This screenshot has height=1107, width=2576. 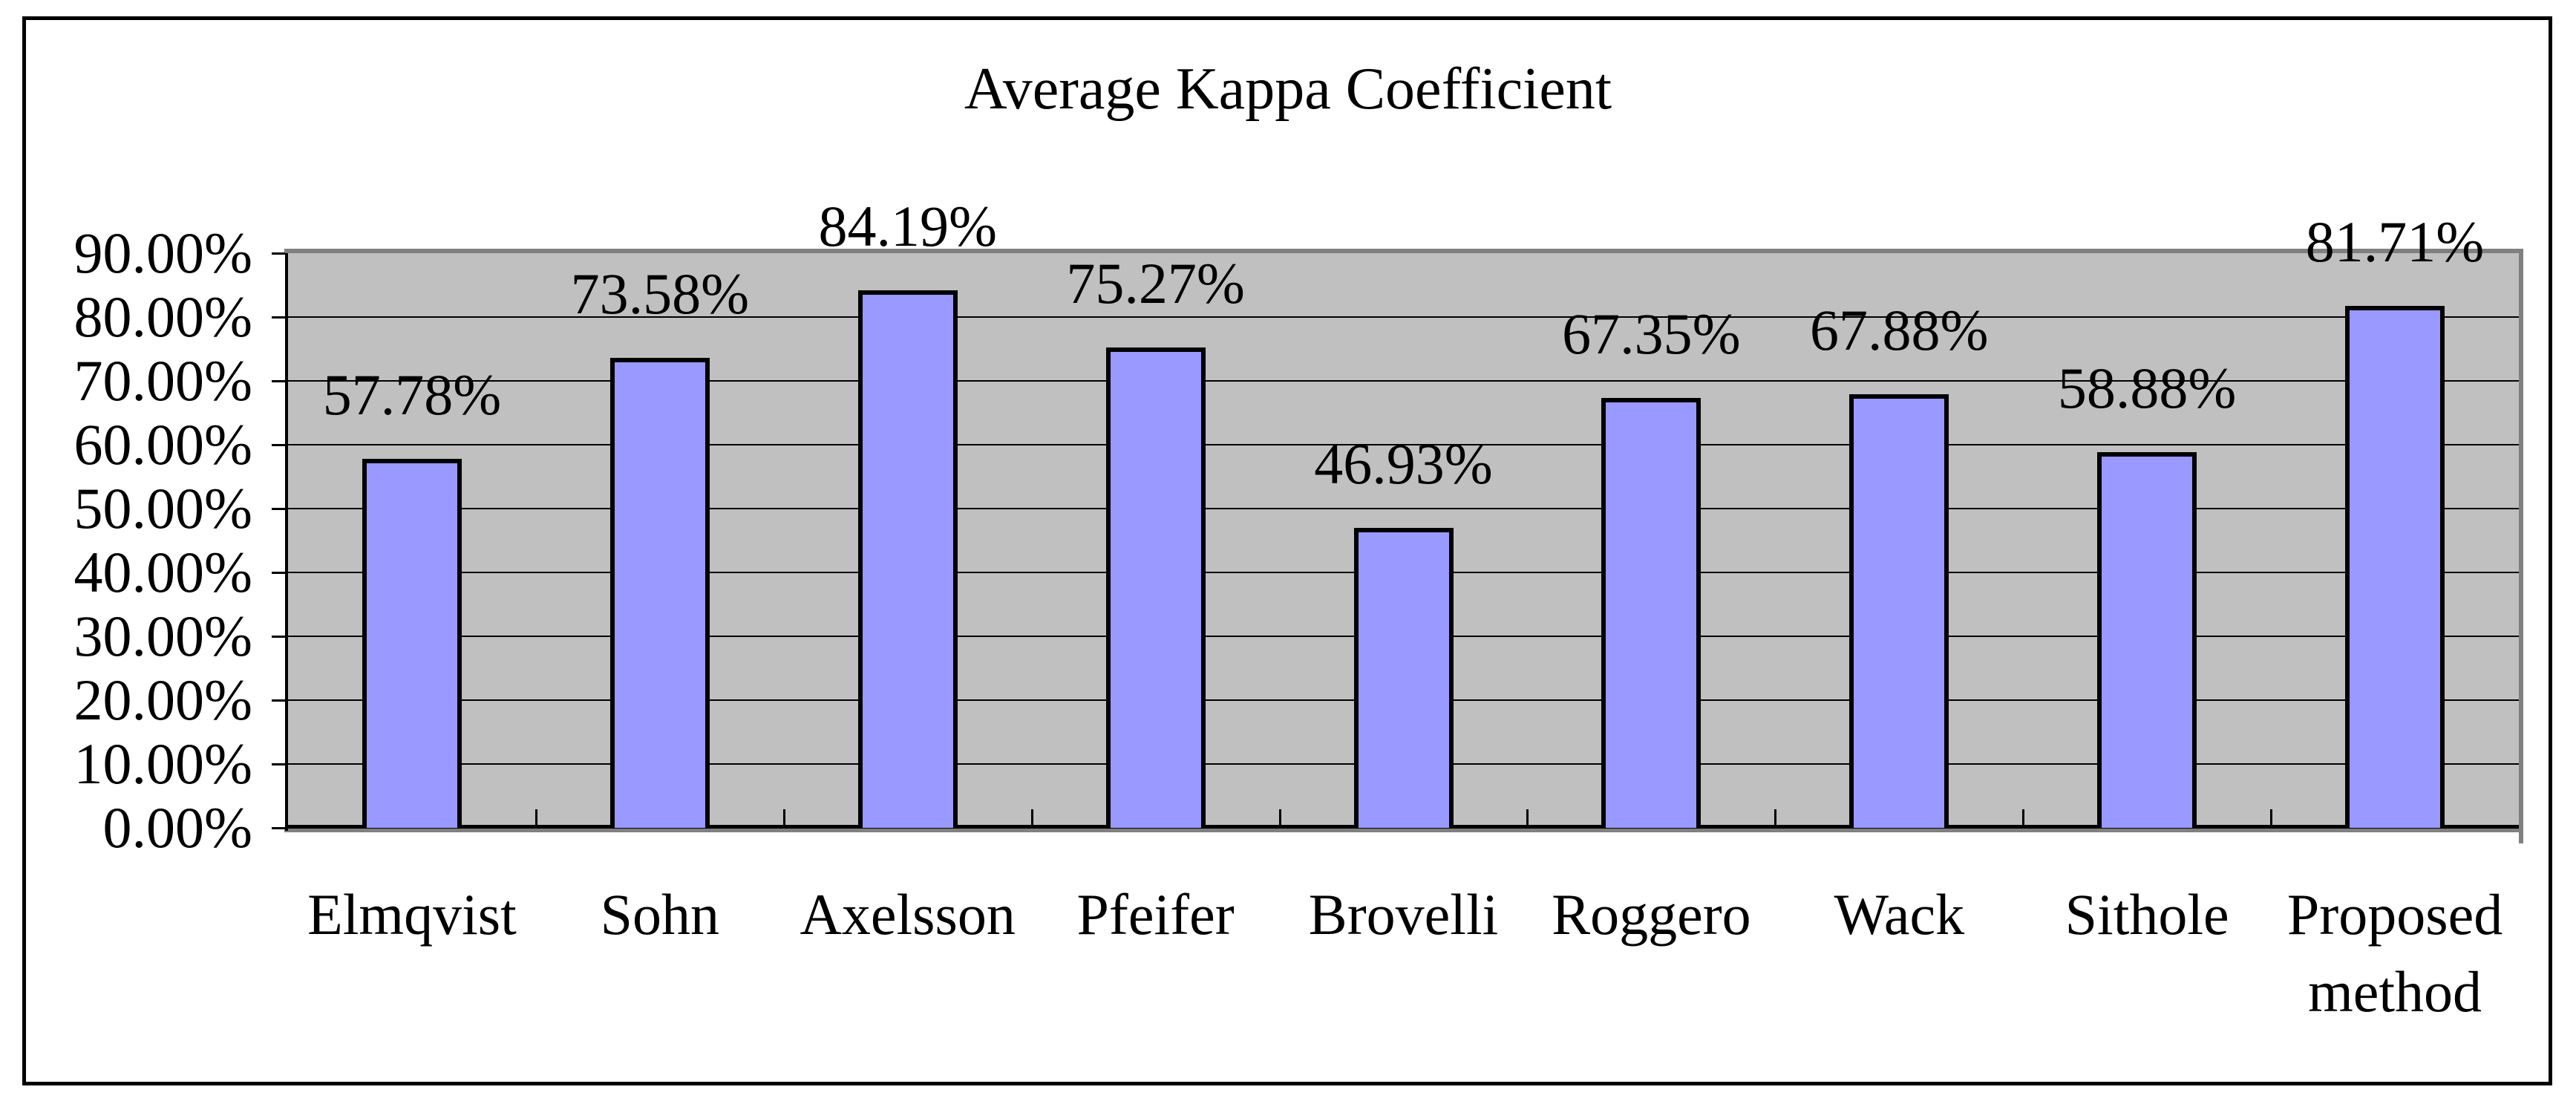 What do you see at coordinates (2394, 953) in the screenshot?
I see `category-label: Proposed method` at bounding box center [2394, 953].